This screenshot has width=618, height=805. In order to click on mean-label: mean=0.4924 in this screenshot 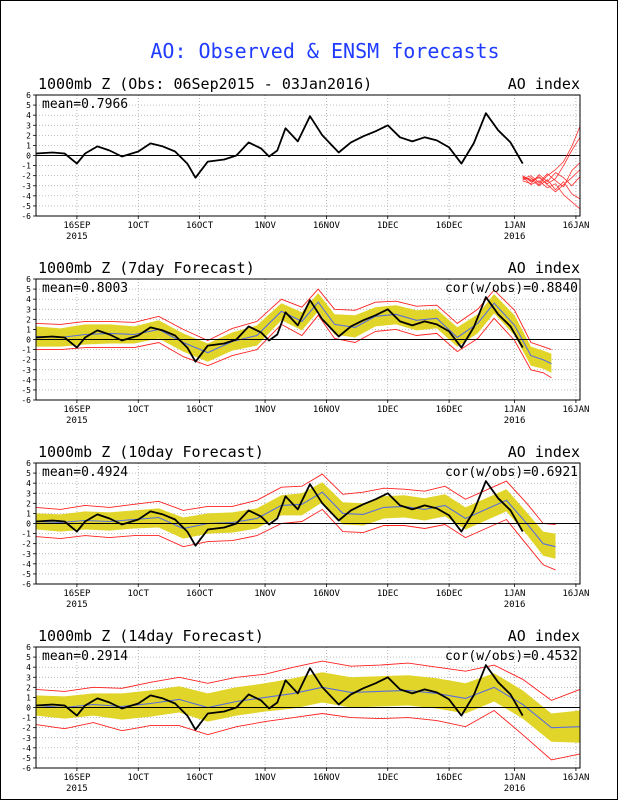, I will do `click(85, 472)`.